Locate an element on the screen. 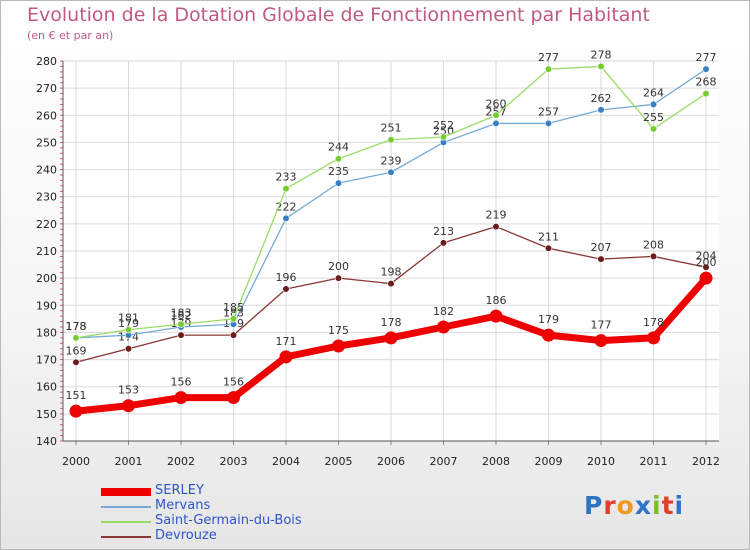  y-tick-label-210: 210 is located at coordinates (46, 251).